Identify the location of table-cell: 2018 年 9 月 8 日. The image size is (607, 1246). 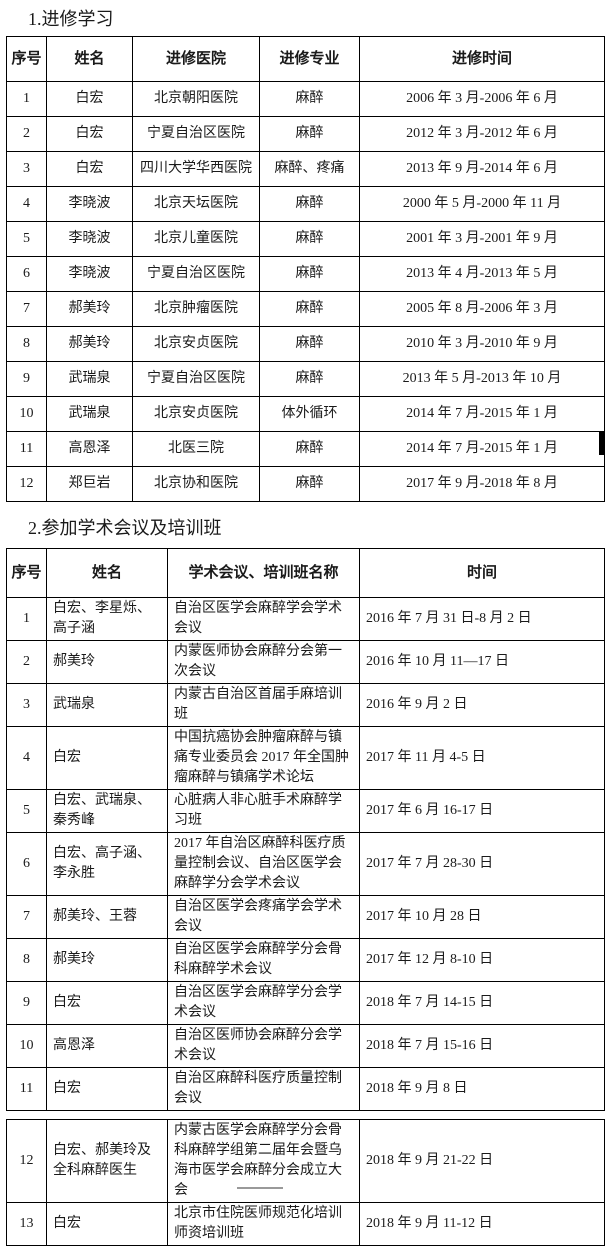
(482, 1089).